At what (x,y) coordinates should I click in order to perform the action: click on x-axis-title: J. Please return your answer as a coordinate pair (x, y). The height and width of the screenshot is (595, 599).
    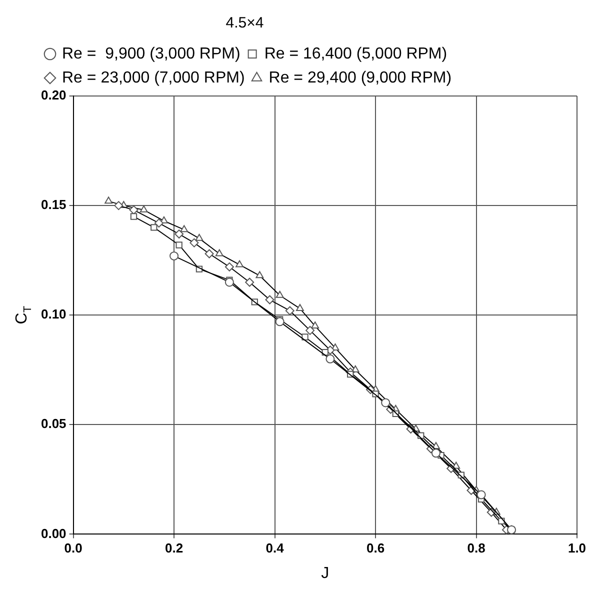
    Looking at the image, I should click on (325, 573).